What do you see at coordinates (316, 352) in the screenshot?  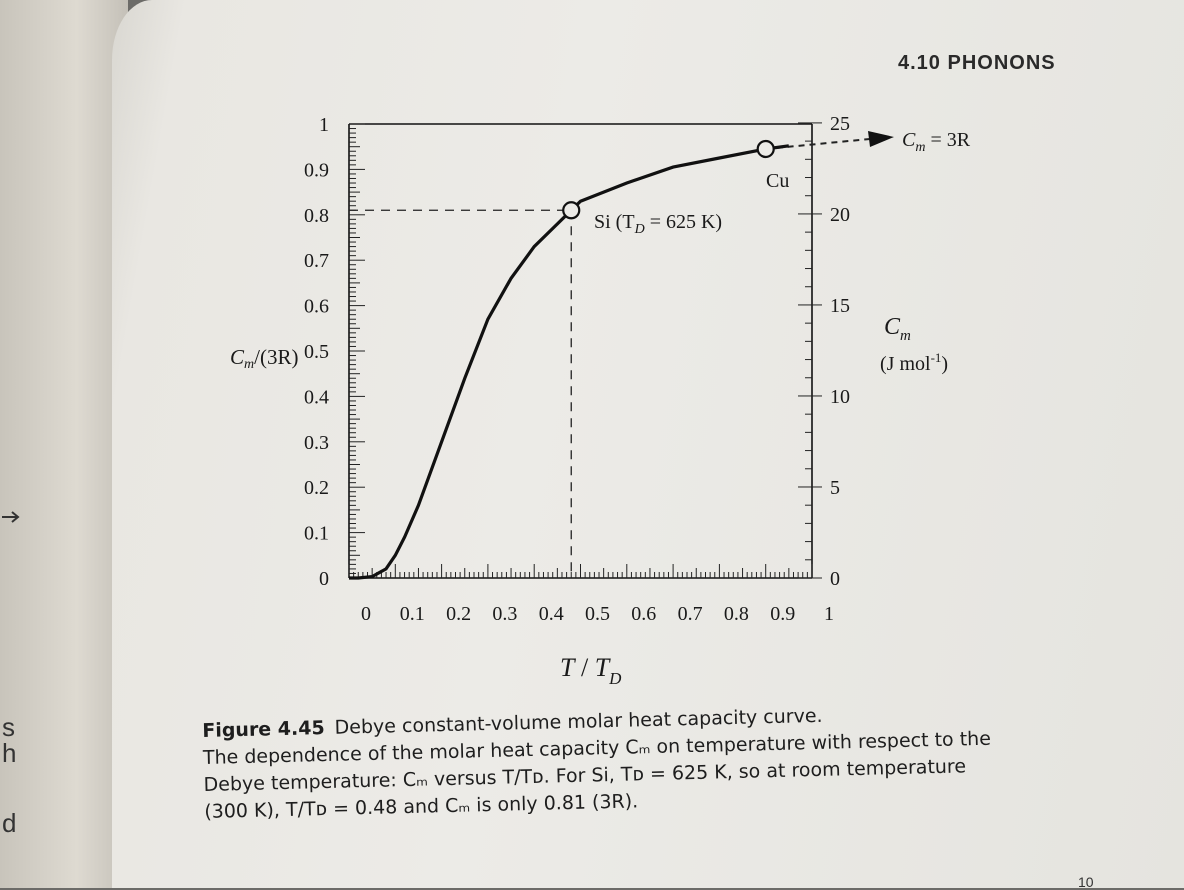 I see `y-left-tick-label: 0.5` at bounding box center [316, 352].